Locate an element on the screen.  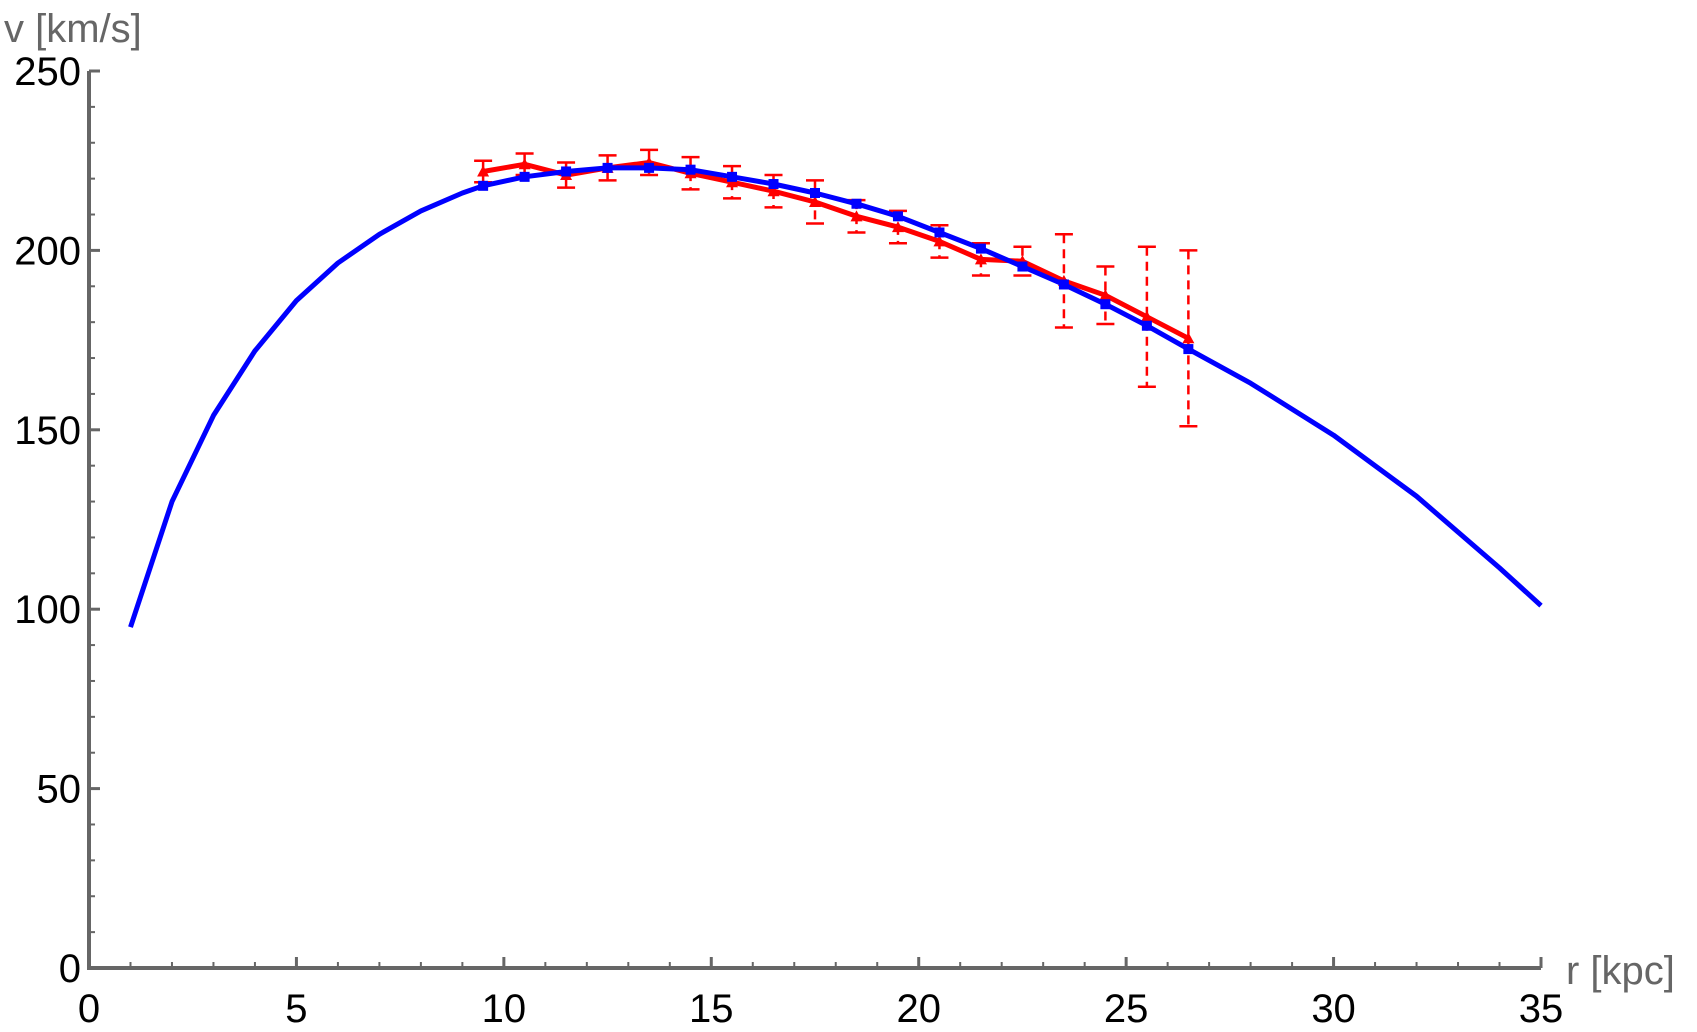
x-tick-label: 5 is located at coordinates (296, 1009).